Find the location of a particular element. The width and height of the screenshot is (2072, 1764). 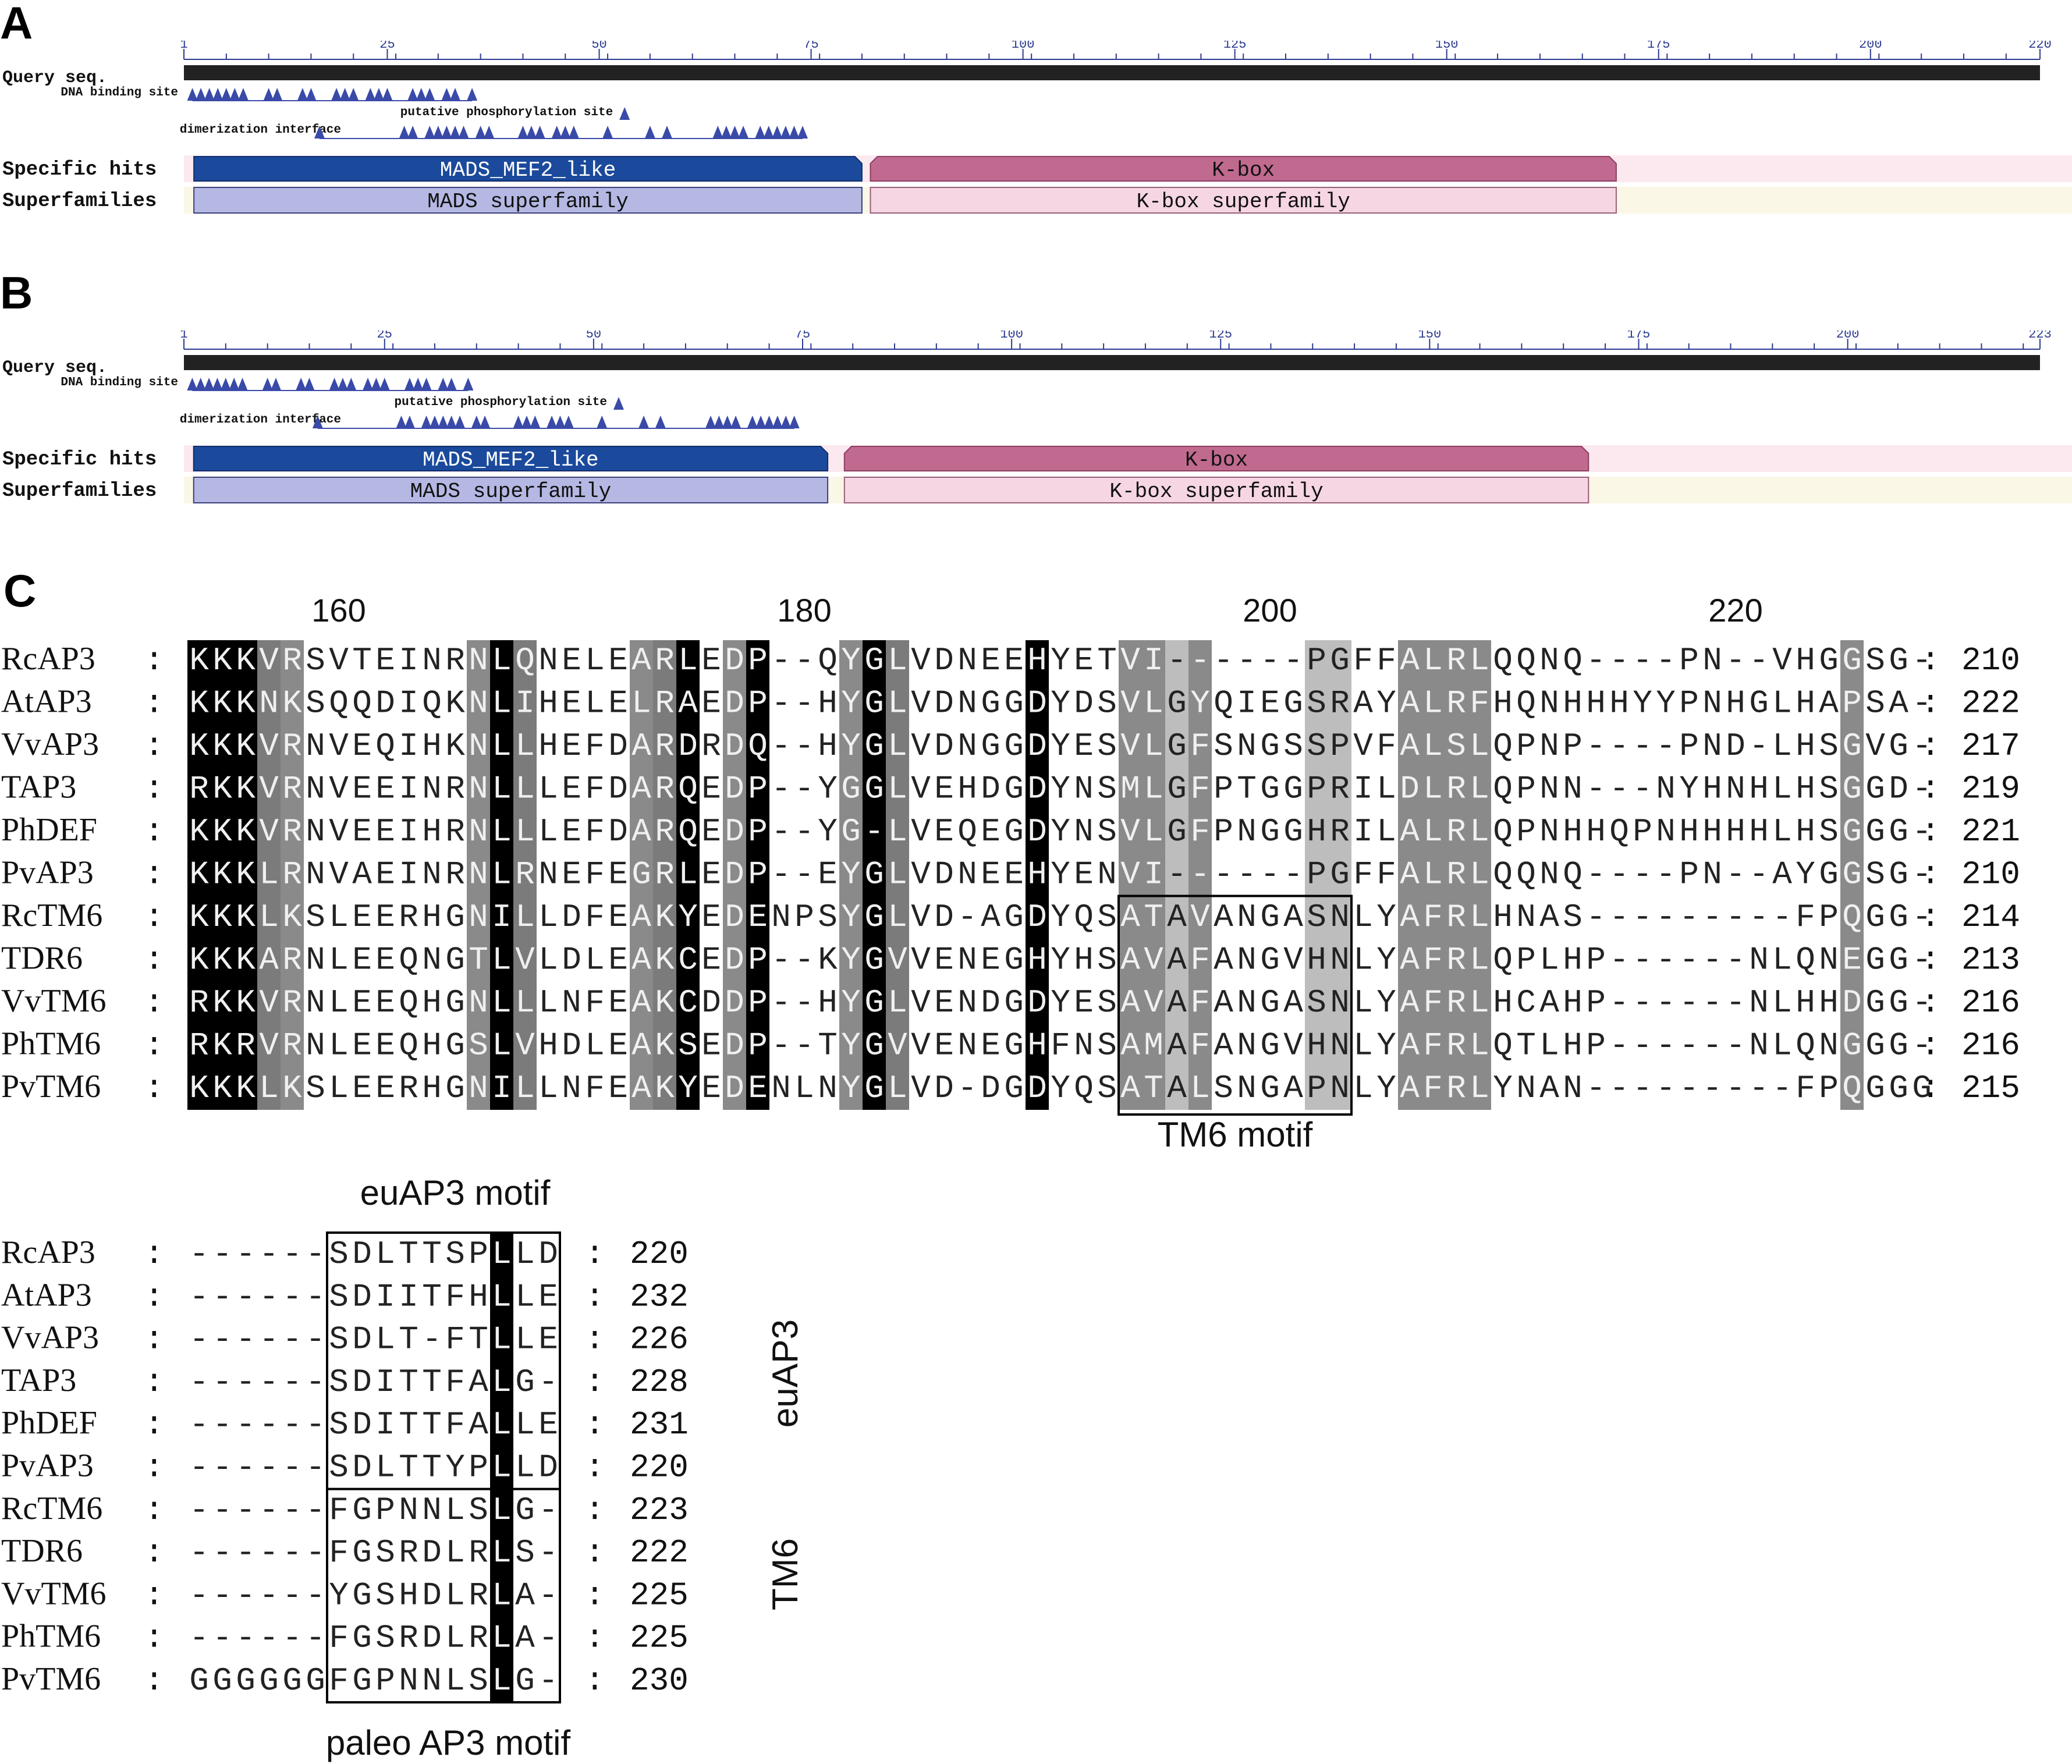

residue: F is located at coordinates (1200, 831).